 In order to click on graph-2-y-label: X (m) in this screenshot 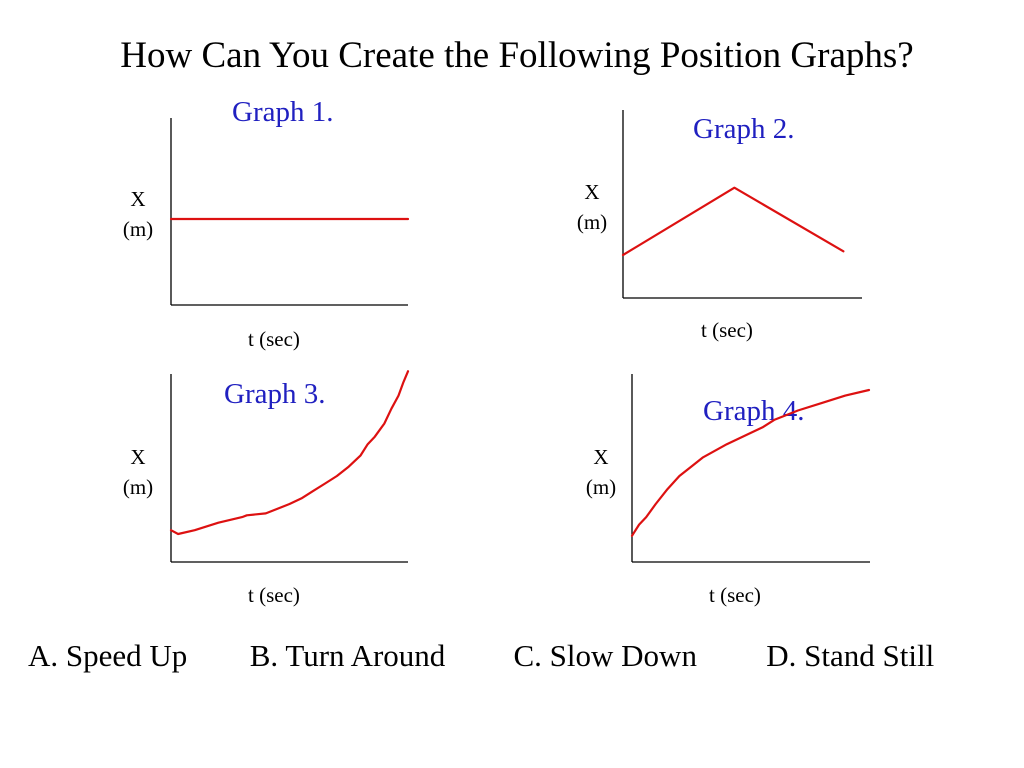, I will do `click(592, 207)`.